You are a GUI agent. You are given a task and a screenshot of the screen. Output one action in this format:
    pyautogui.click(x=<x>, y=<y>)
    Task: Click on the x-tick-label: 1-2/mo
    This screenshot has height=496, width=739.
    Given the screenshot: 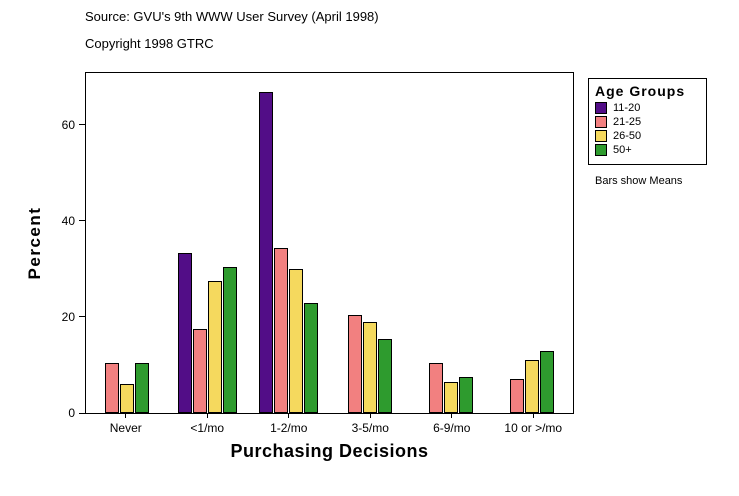 What is the action you would take?
    pyautogui.click(x=289, y=428)
    